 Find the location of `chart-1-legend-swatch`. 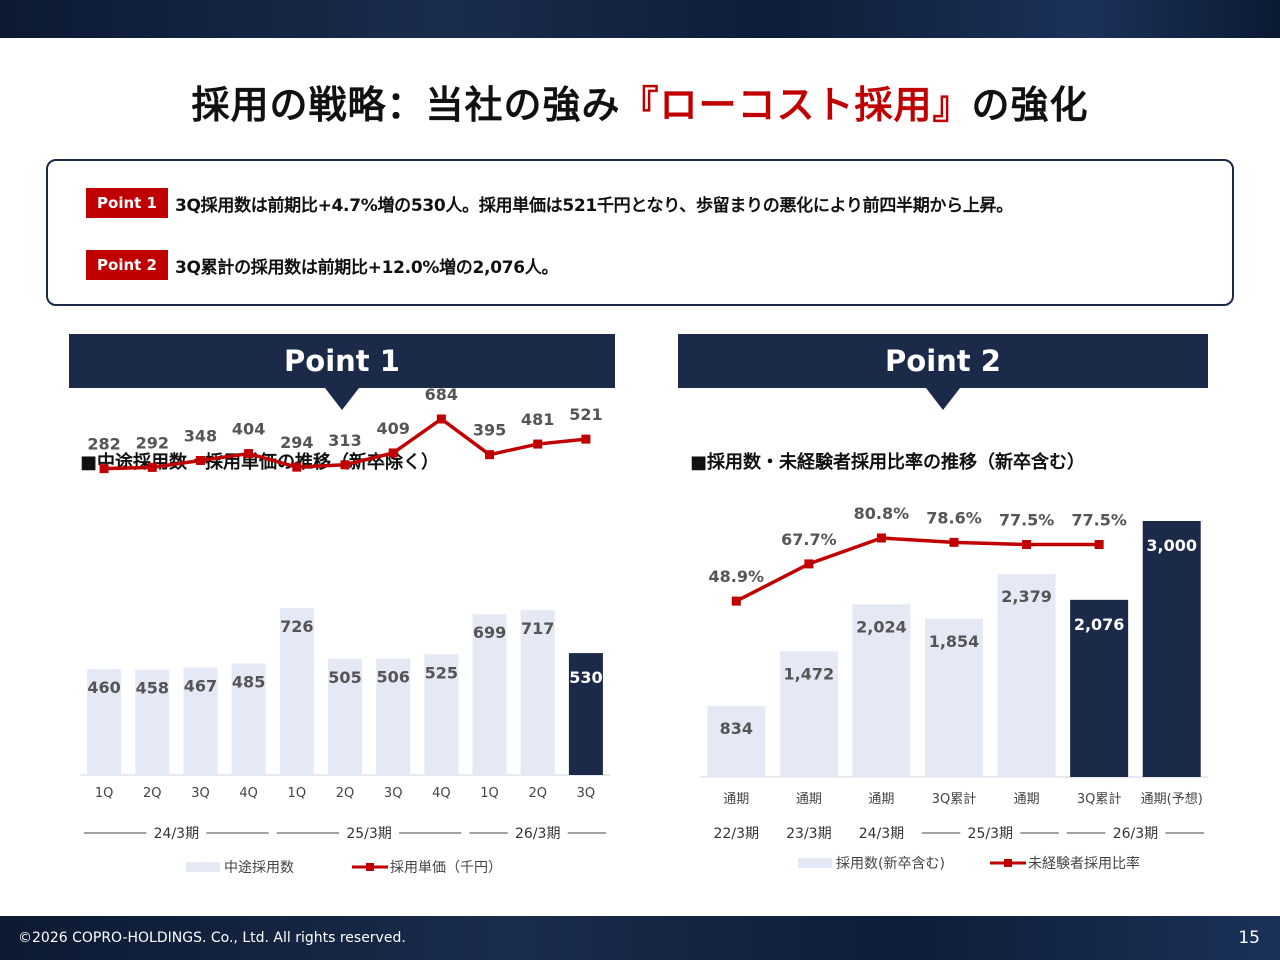

chart-1-legend-swatch is located at coordinates (203, 867).